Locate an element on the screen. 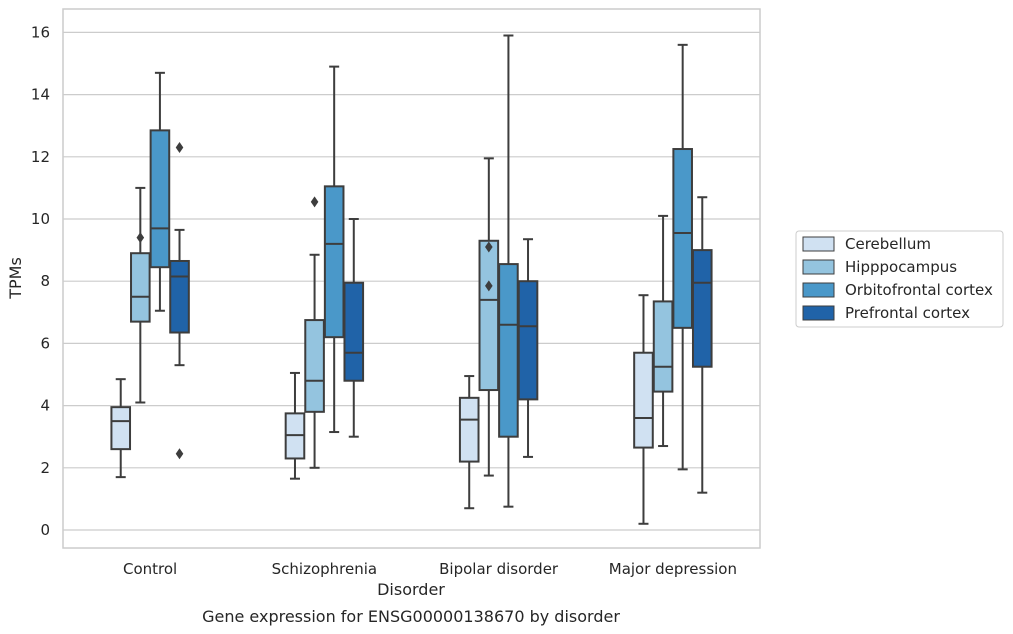 This screenshot has height=634, width=1013. y-tick-label: 10 is located at coordinates (40, 219).